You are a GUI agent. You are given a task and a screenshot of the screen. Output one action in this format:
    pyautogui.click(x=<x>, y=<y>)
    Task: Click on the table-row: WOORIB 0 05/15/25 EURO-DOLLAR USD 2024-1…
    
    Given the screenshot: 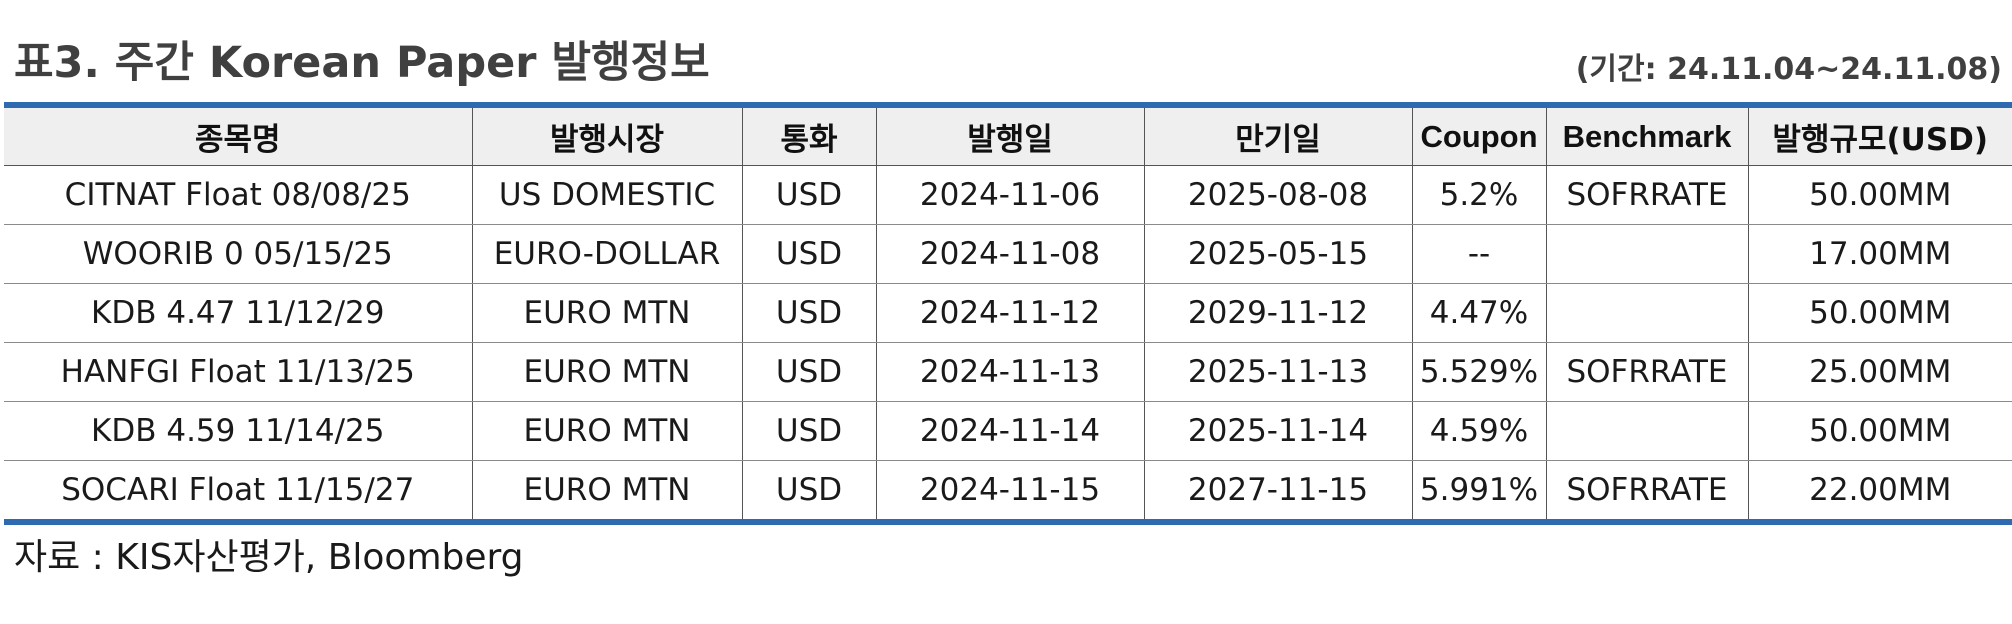 What is the action you would take?
    pyautogui.click(x=1008, y=254)
    